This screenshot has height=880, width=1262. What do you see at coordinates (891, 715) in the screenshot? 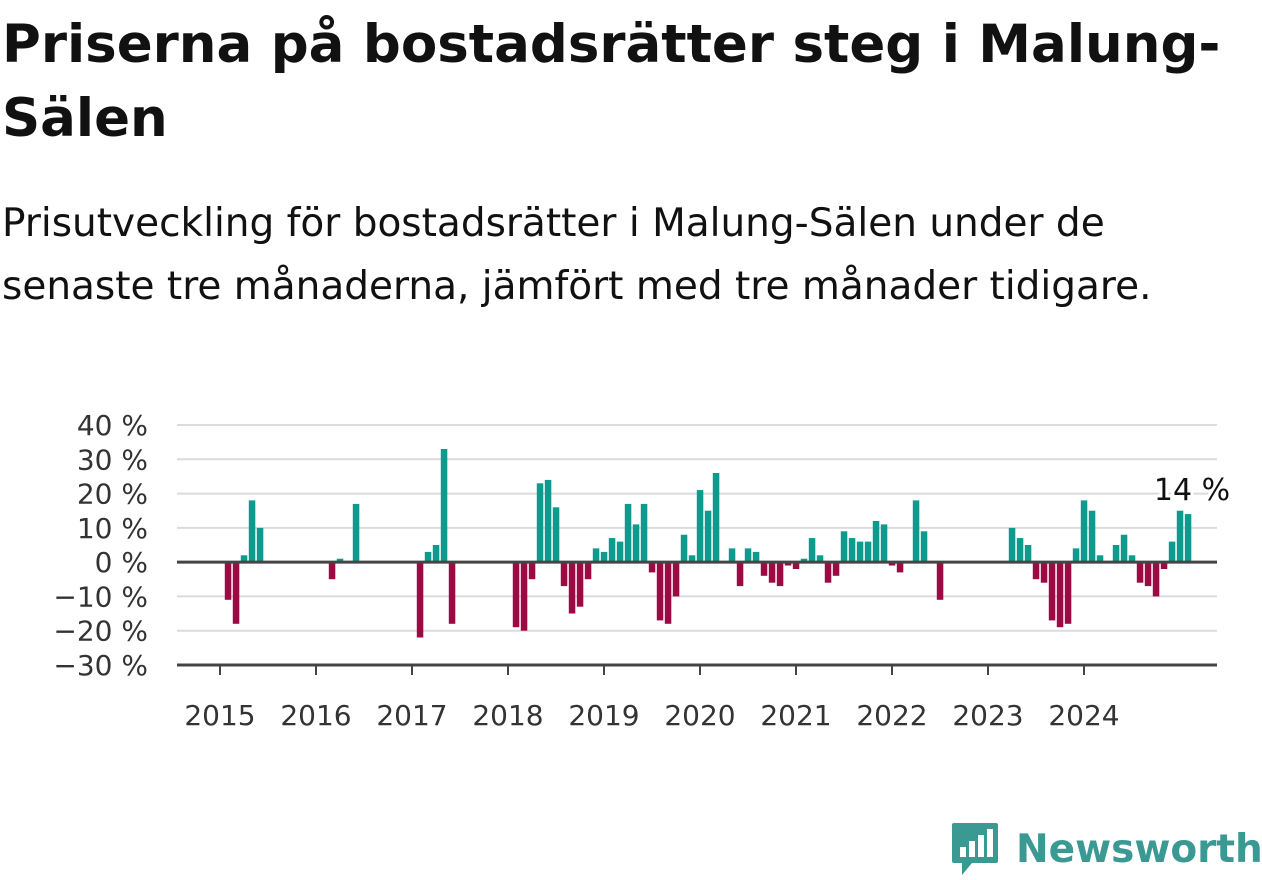
I see `x-tick-label: 2022` at bounding box center [891, 715].